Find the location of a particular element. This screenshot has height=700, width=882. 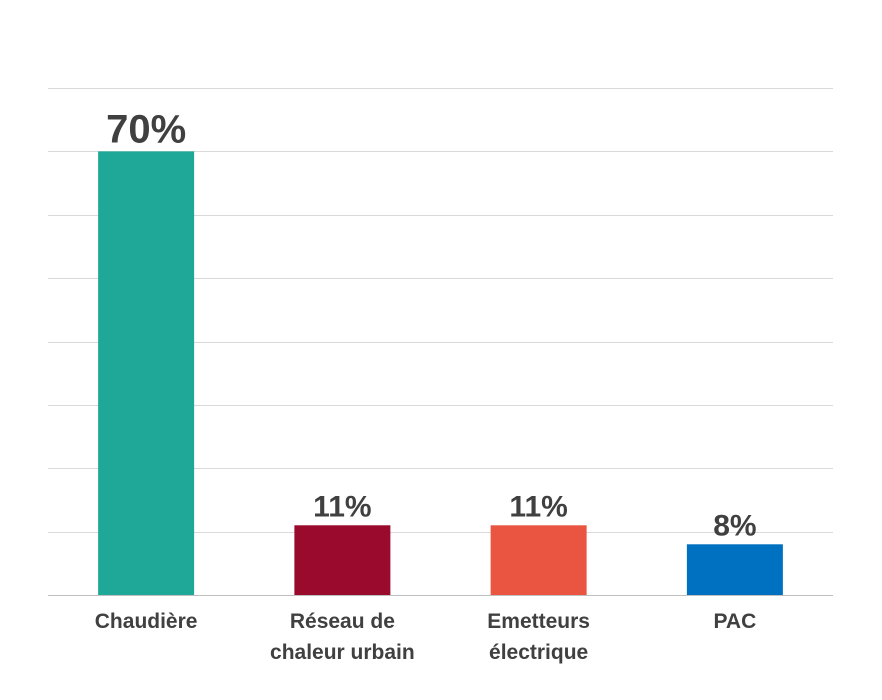

category-label-reseau-chaleur-urbain: Réseau de chaleur urbain is located at coordinates (342, 637).